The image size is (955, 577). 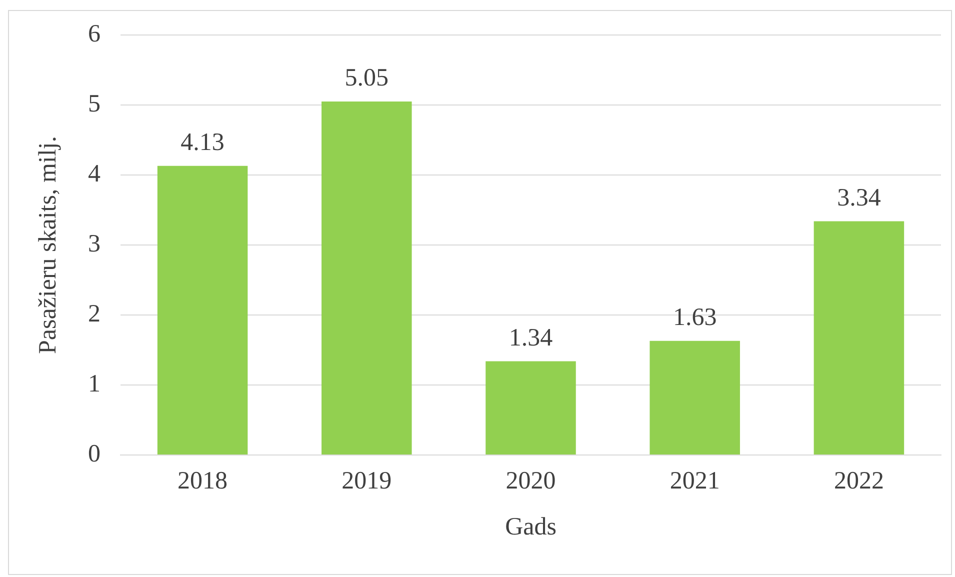 I want to click on data-label: 5.05, so click(x=366, y=78).